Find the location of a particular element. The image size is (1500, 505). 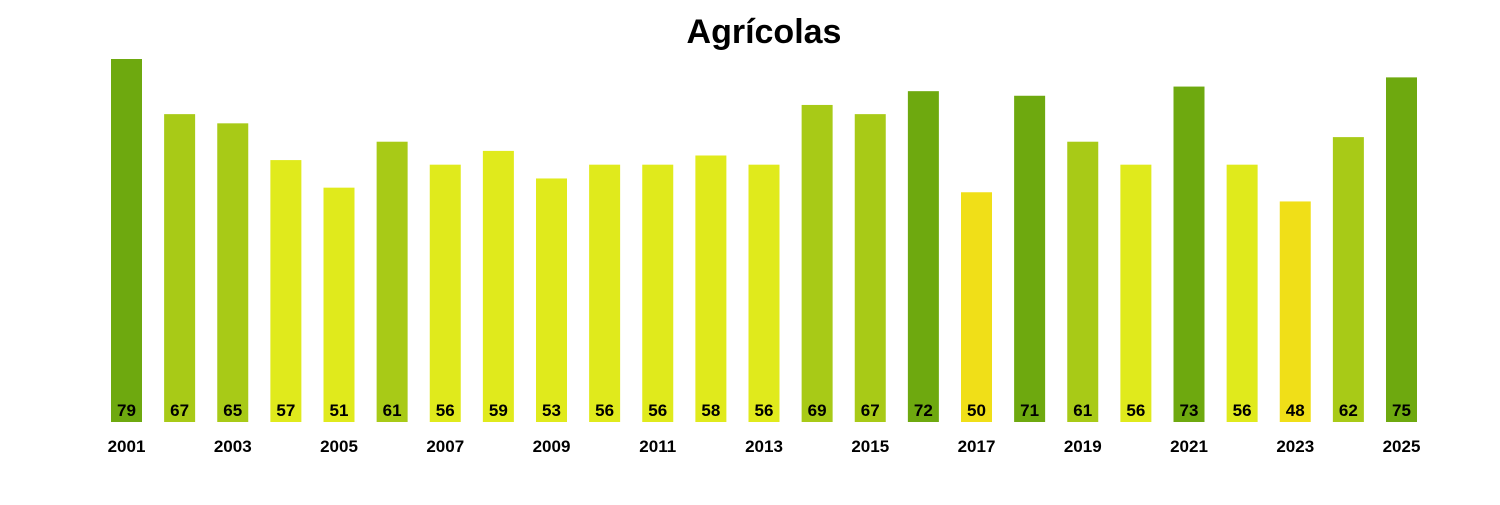

x-tick-label: 2001 is located at coordinates (127, 446).